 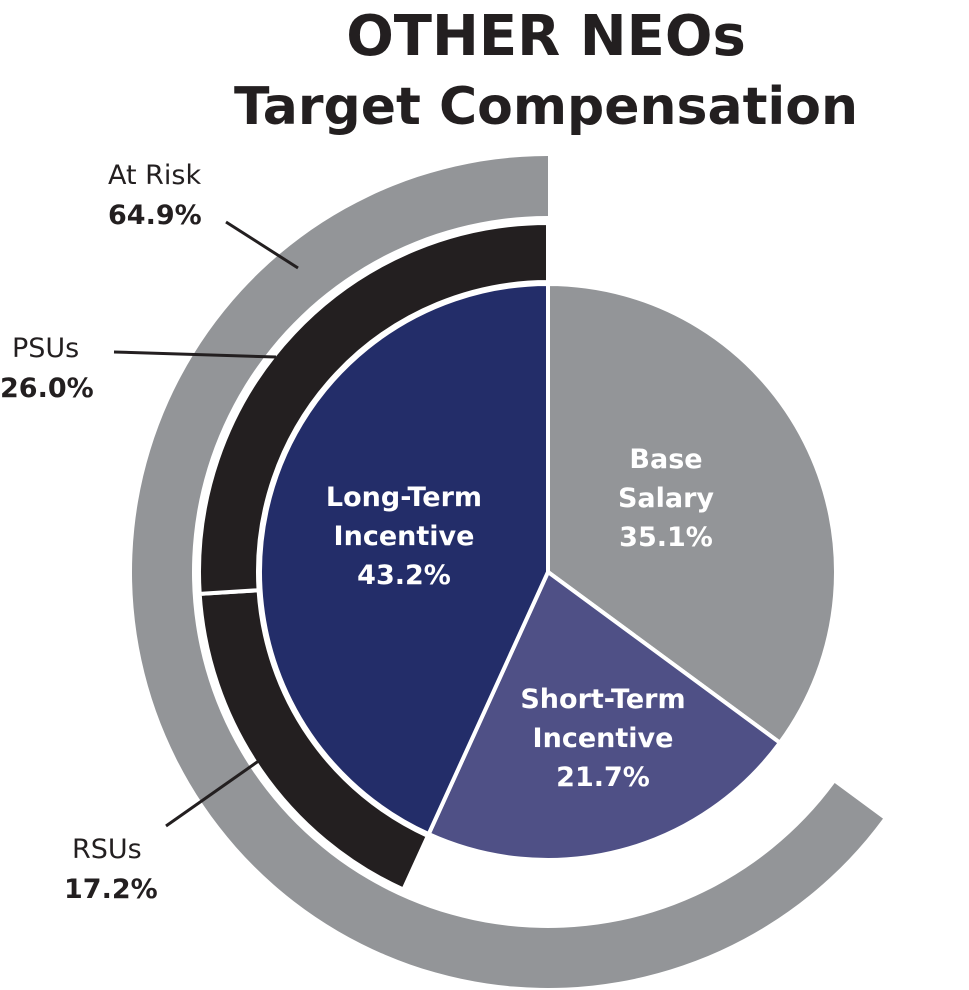 What do you see at coordinates (666, 537) in the screenshot?
I see `slice-value-base-salary: 35.1%` at bounding box center [666, 537].